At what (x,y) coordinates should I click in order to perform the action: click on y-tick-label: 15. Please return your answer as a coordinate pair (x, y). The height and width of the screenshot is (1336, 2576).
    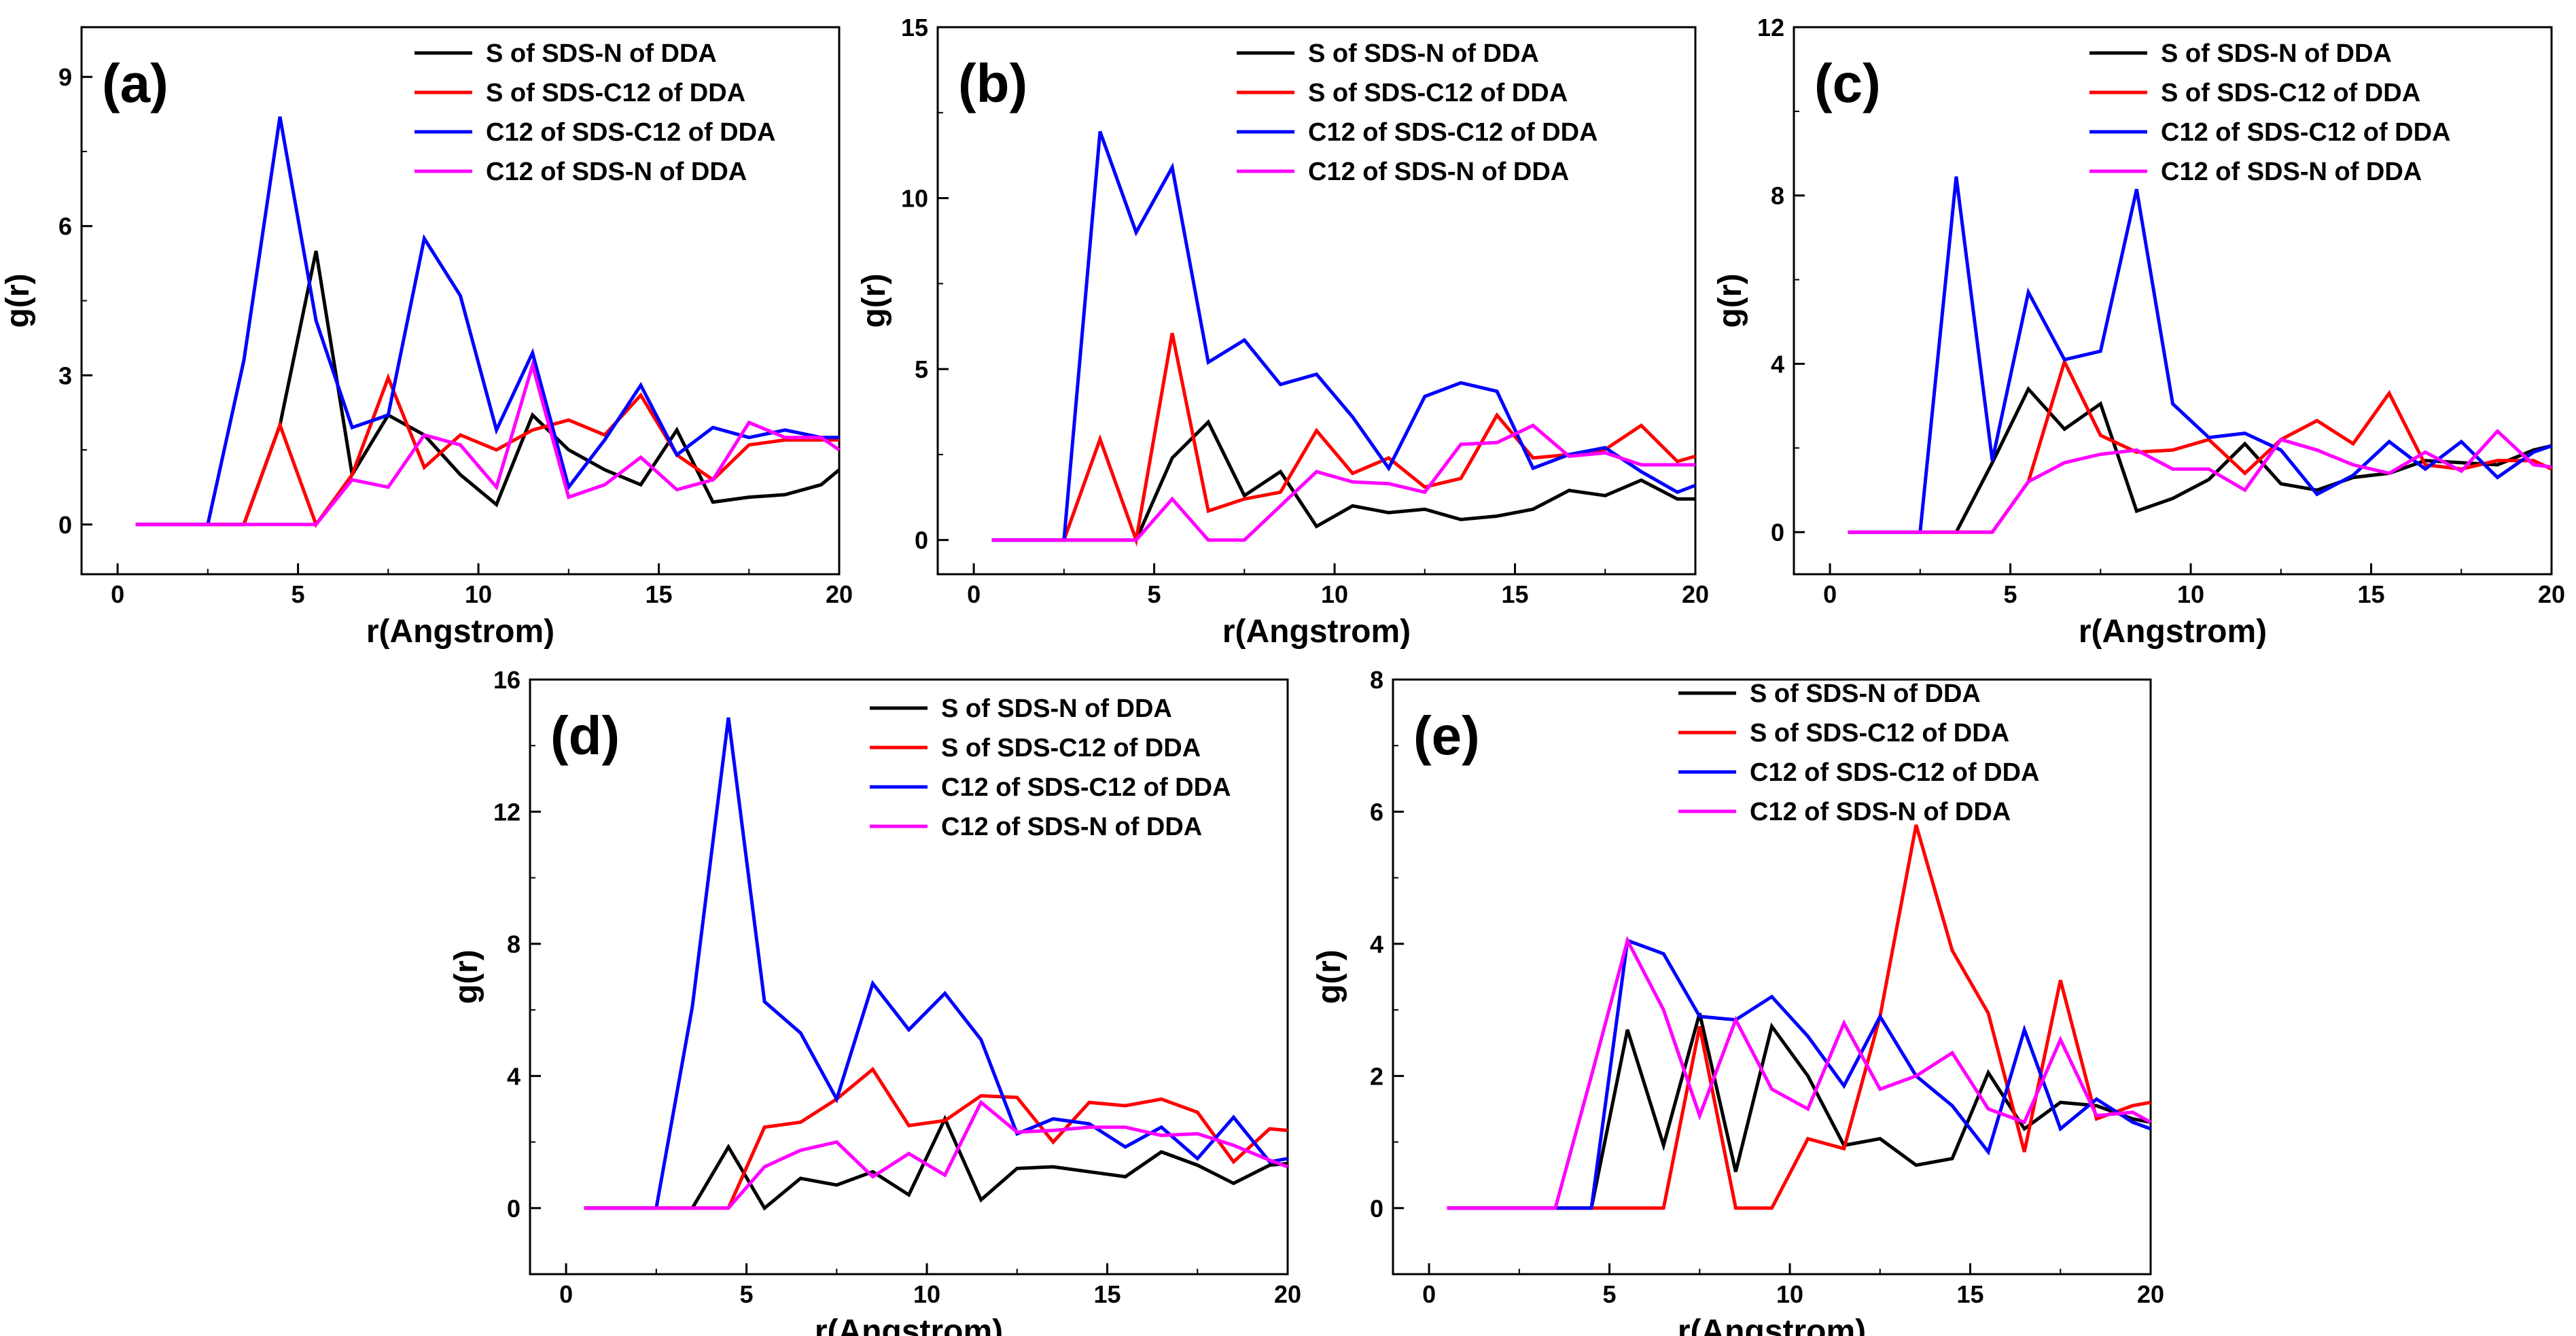
    Looking at the image, I should click on (914, 28).